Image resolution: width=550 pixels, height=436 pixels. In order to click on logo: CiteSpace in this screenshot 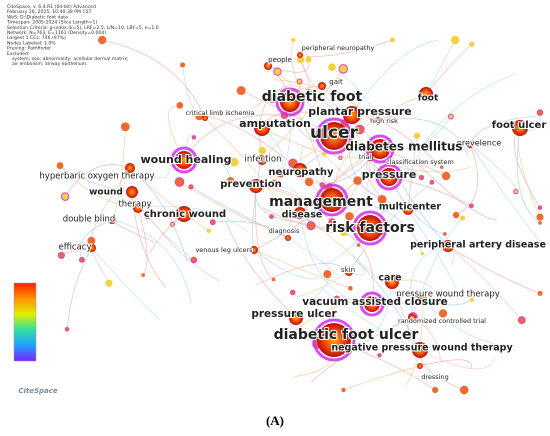, I will do `click(38, 391)`.